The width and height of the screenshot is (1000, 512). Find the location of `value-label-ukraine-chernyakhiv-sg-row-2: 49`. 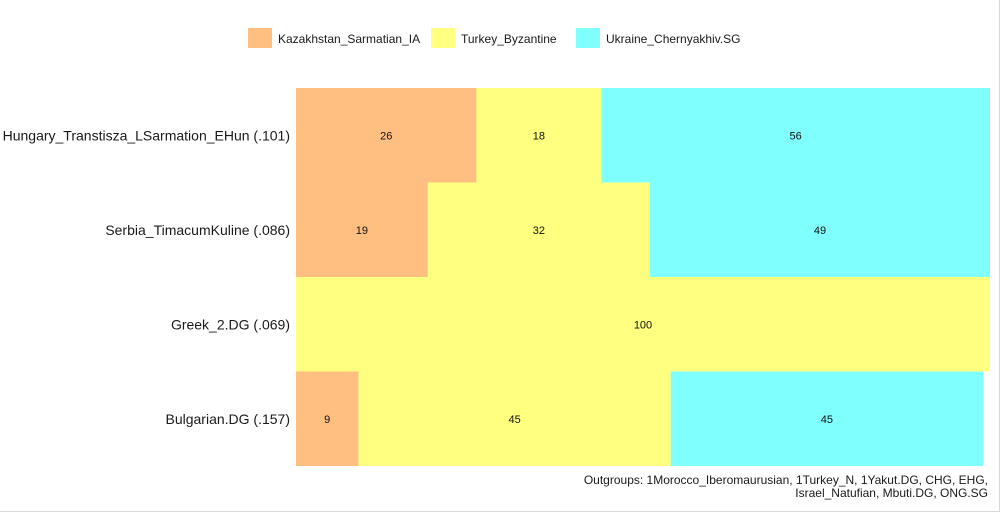

value-label-ukraine-chernyakhiv-sg-row-2: 49 is located at coordinates (820, 231).